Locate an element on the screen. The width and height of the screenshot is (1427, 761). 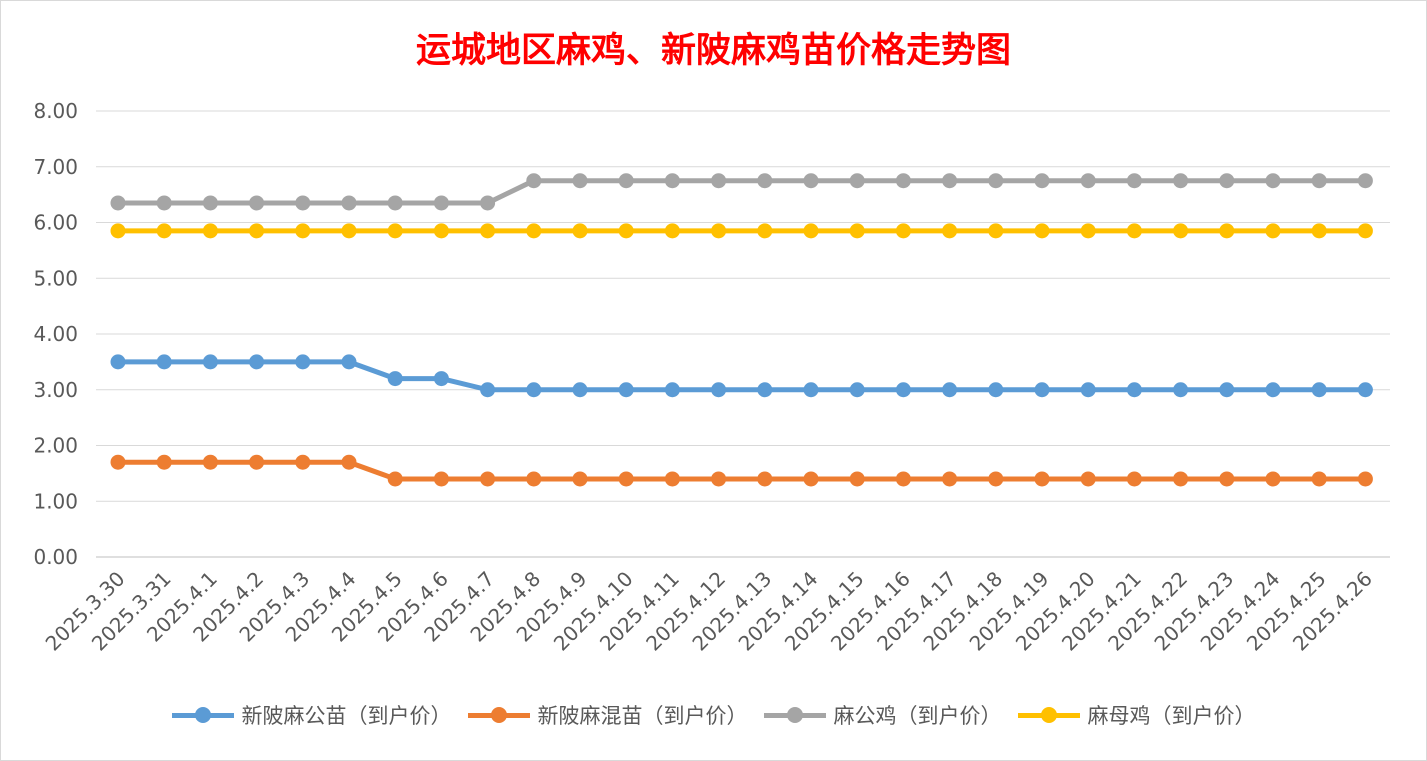
y-tick-label: 5.00 is located at coordinates (55, 278).